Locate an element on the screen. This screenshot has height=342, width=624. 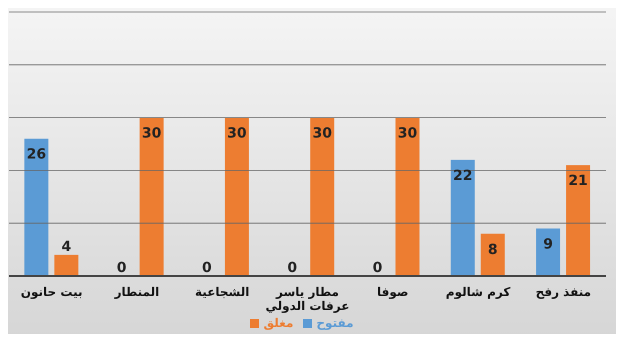
legend-label: مفتوح is located at coordinates (335, 323).